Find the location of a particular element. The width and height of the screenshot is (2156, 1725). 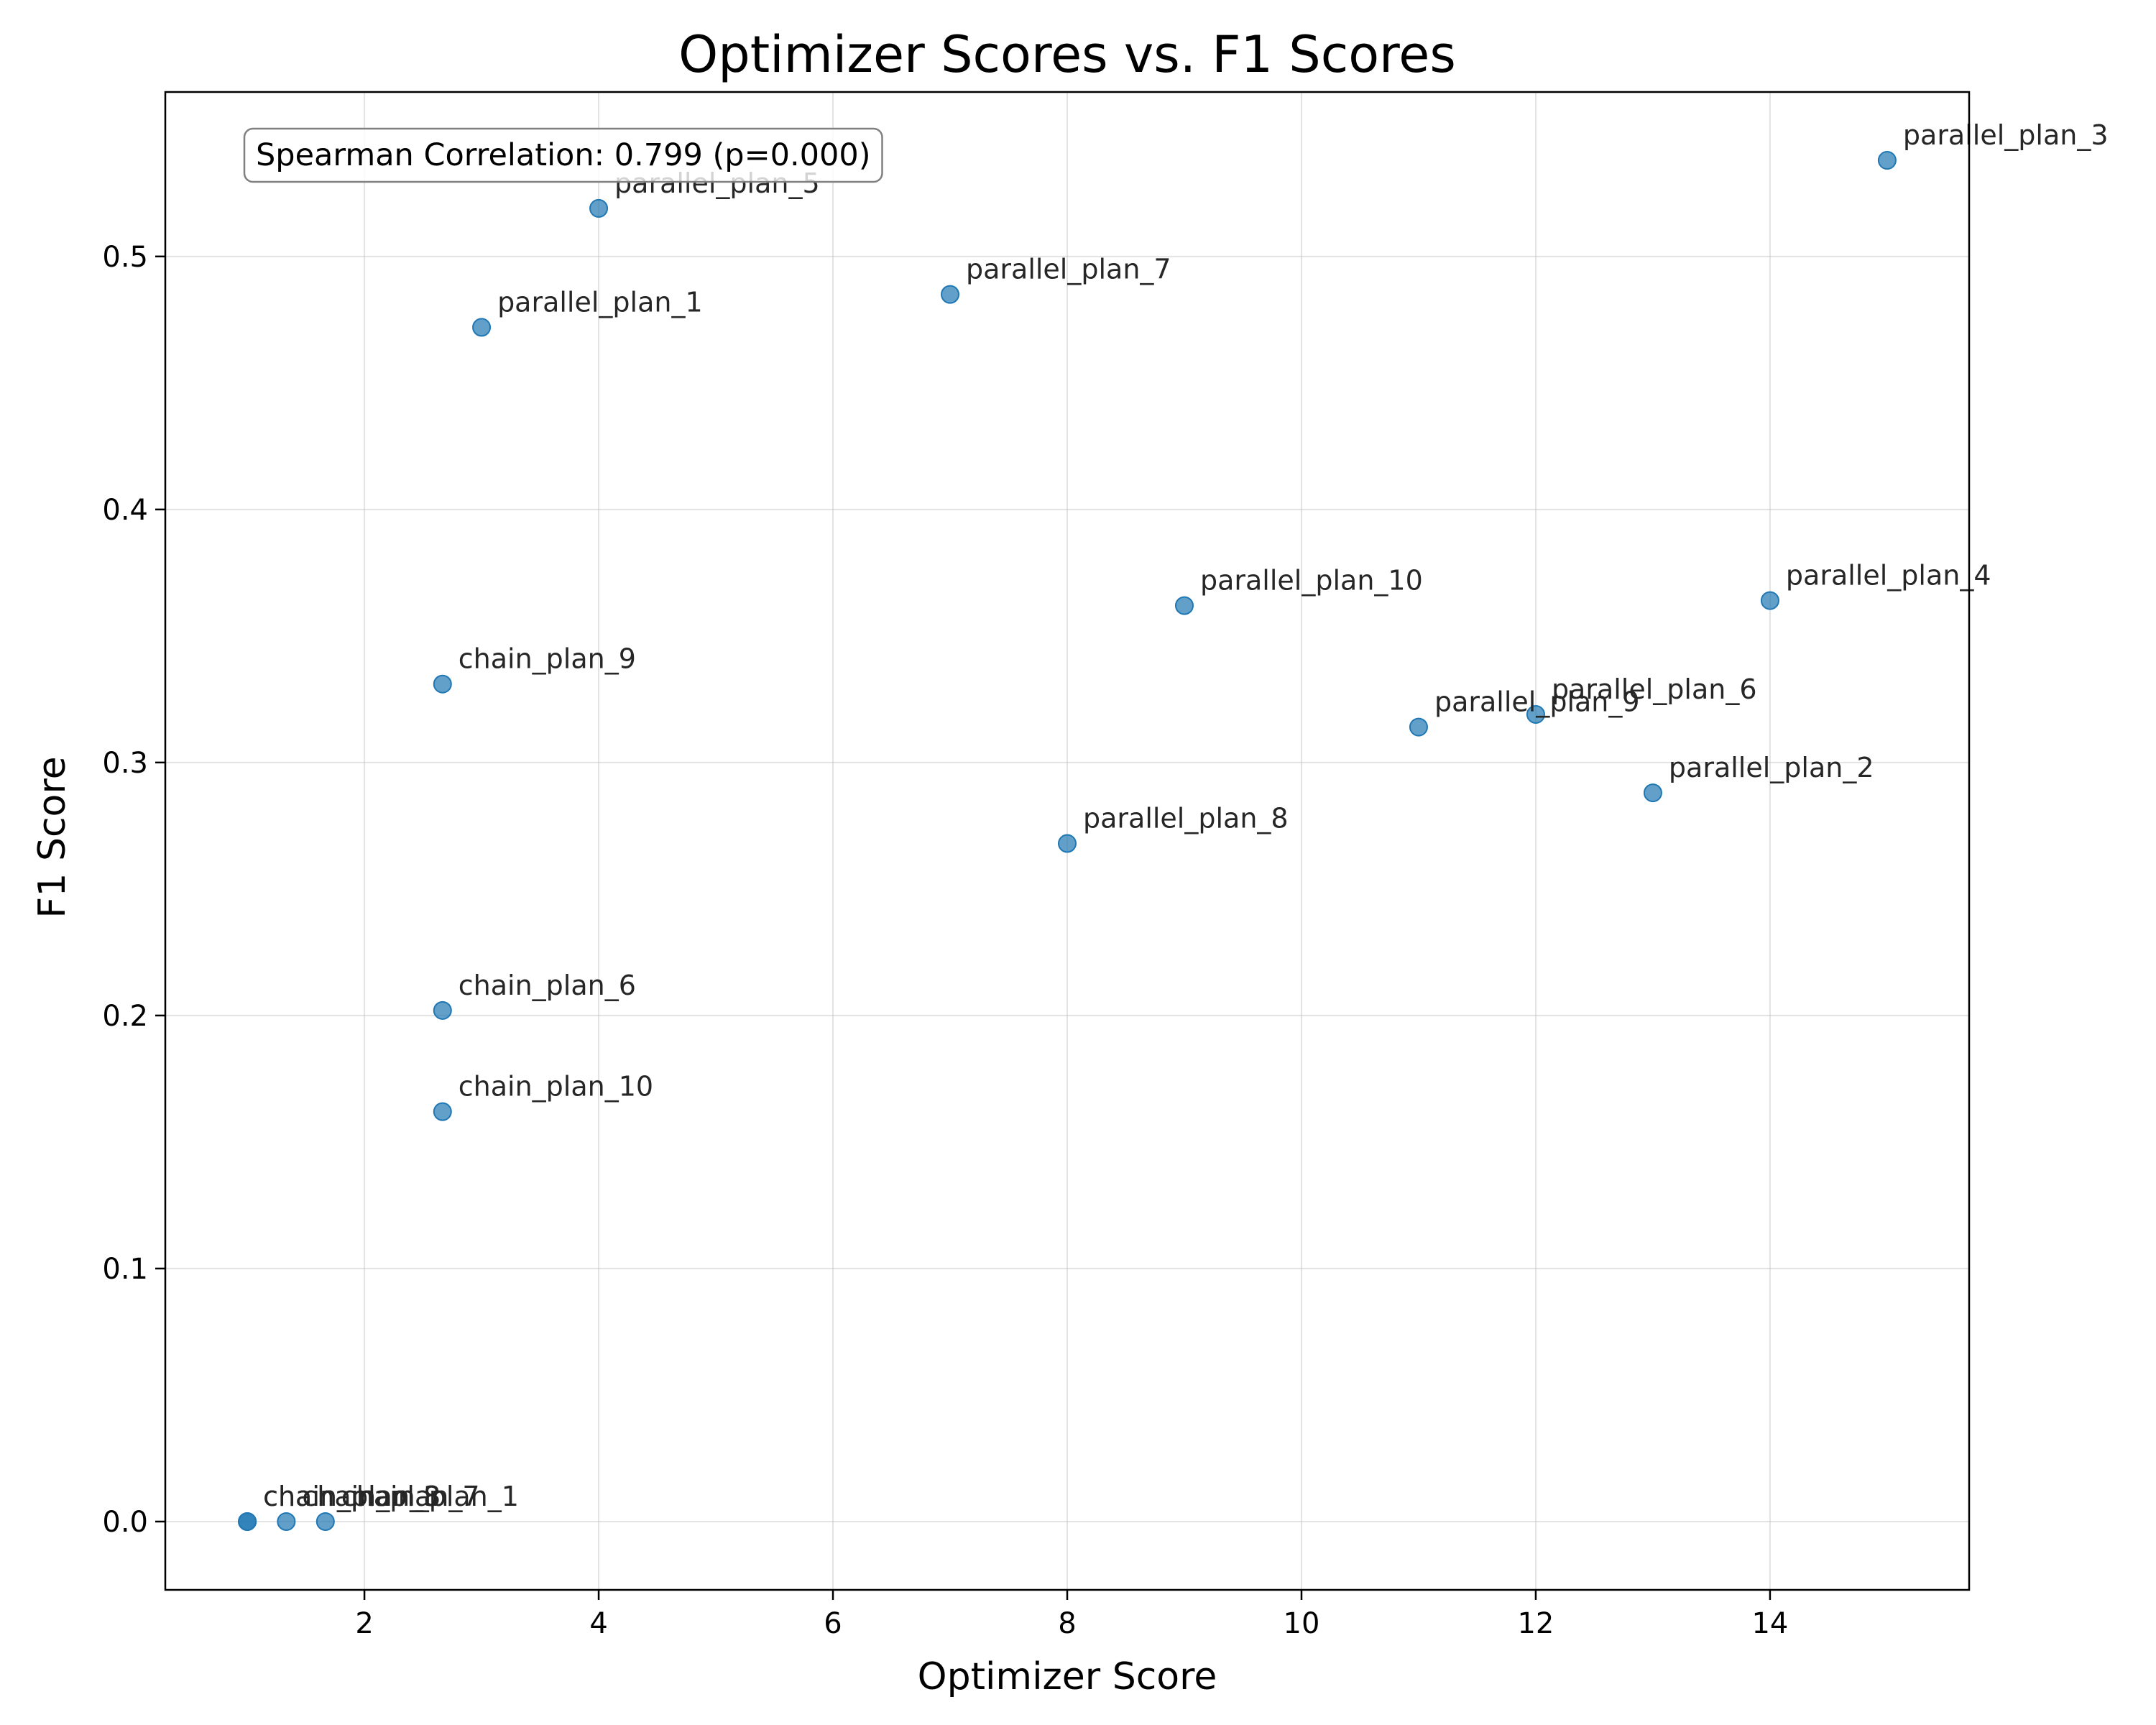

annotation-box is located at coordinates (563, 155).